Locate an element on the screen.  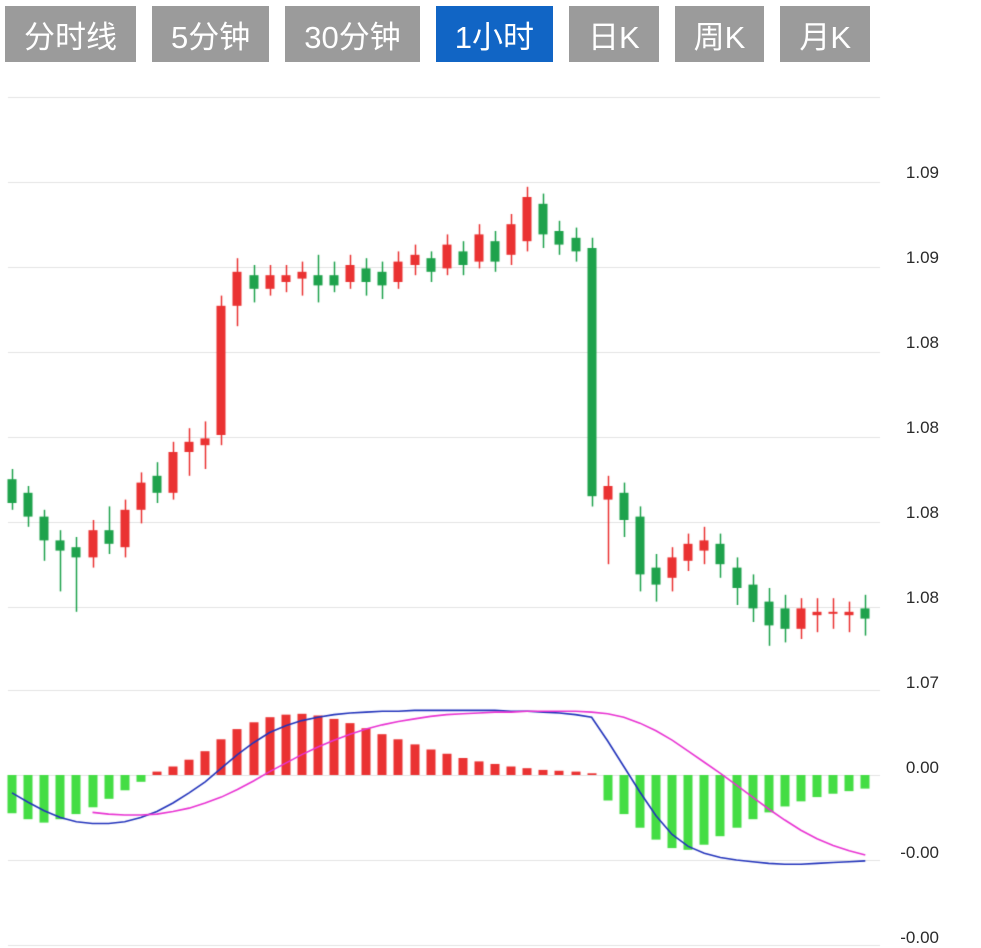
tab-30min: 30分钟 is located at coordinates (352, 34).